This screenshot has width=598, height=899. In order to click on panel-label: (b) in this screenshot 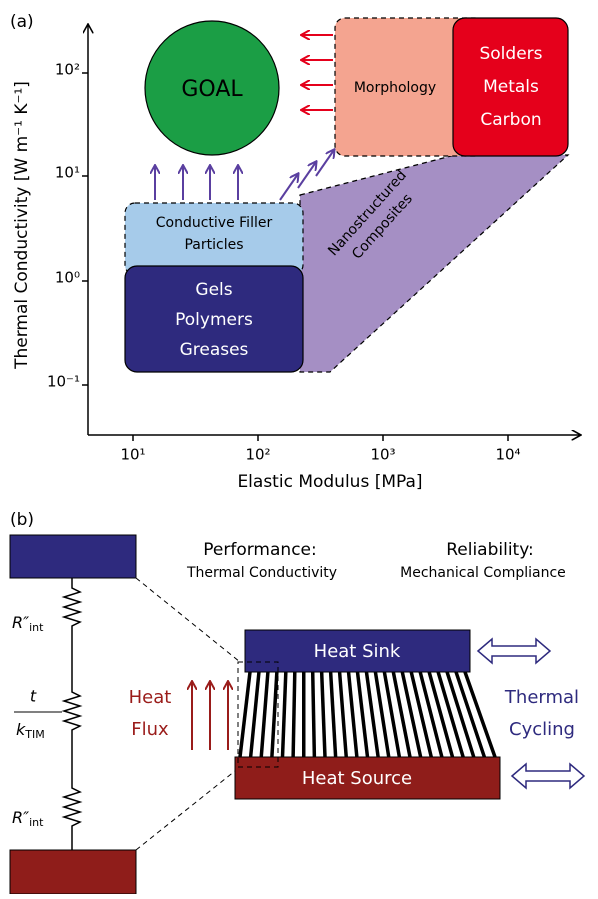, I will do `click(22, 520)`.